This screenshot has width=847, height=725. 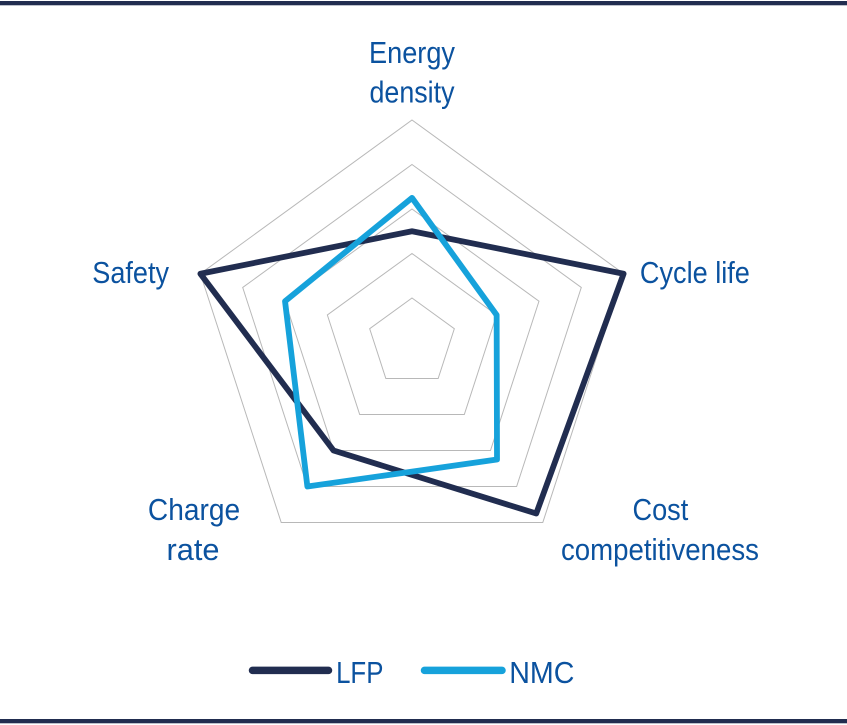 I want to click on svg-text: NMC, so click(x=541, y=672).